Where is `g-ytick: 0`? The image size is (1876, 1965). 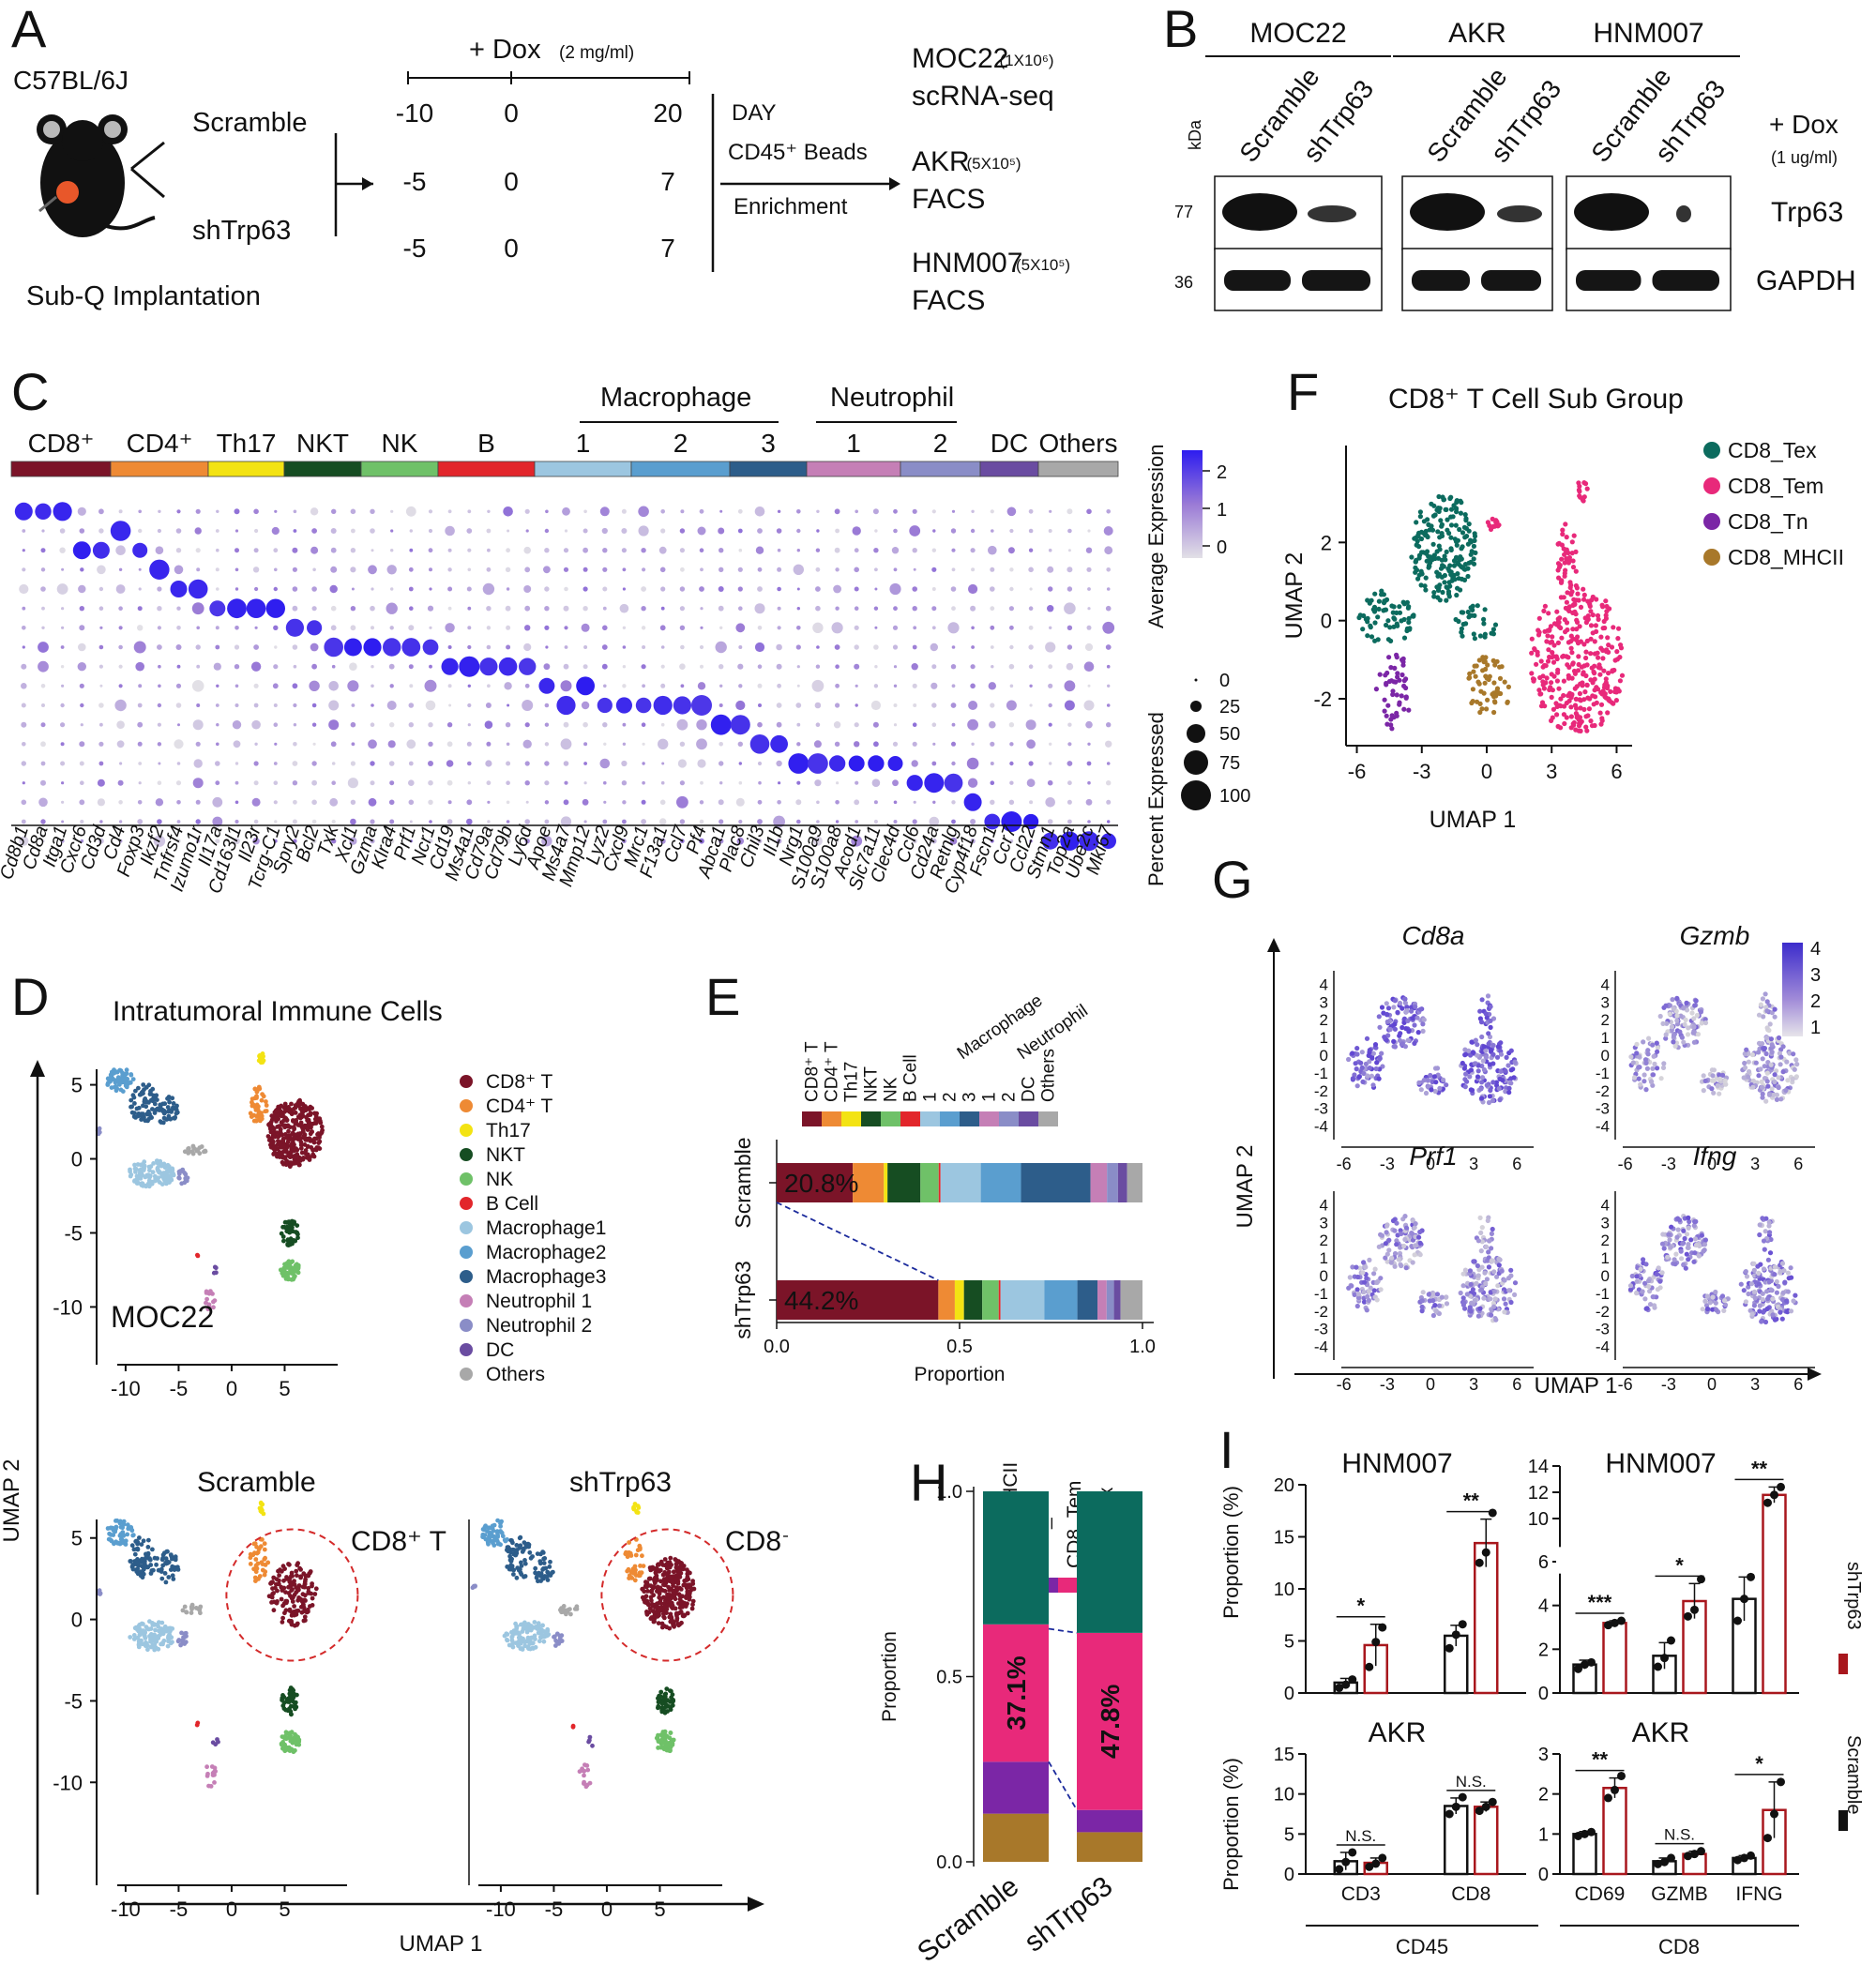
g-ytick: 0 is located at coordinates (1605, 1056).